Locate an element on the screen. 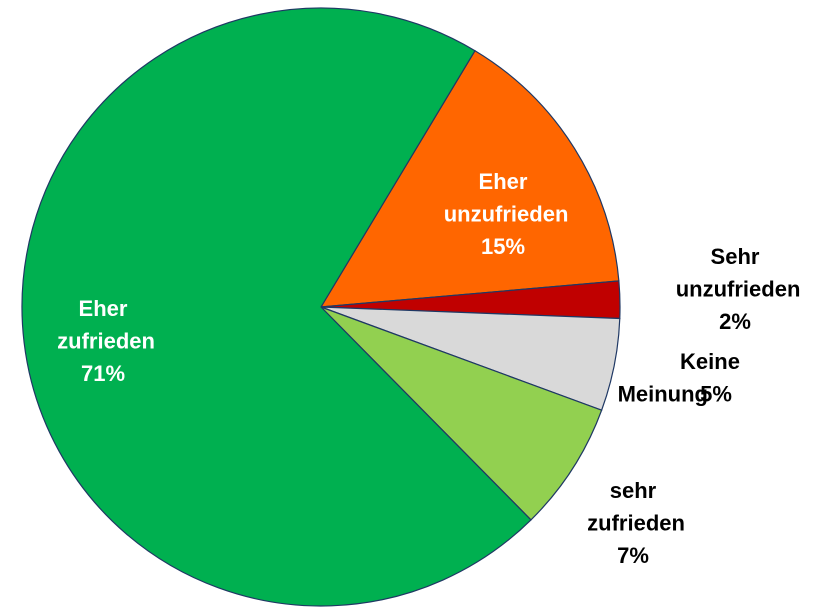 Image resolution: width=813 pixels, height=607 pixels. slice-label: Eher unzufrieden is located at coordinates (503, 198).